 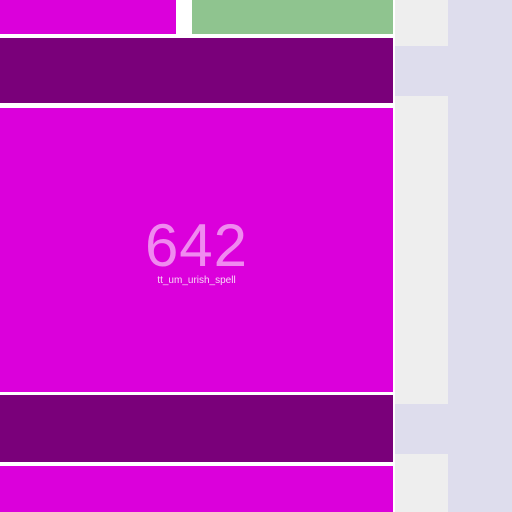 I want to click on tile-main-value: 642, so click(x=196, y=245).